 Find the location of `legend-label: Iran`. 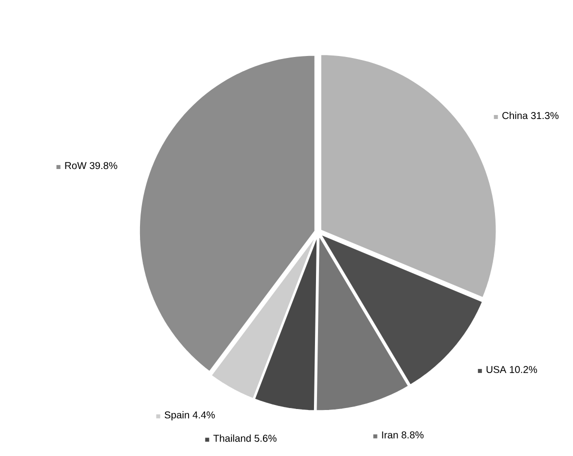

legend-label: Iran is located at coordinates (390, 434).